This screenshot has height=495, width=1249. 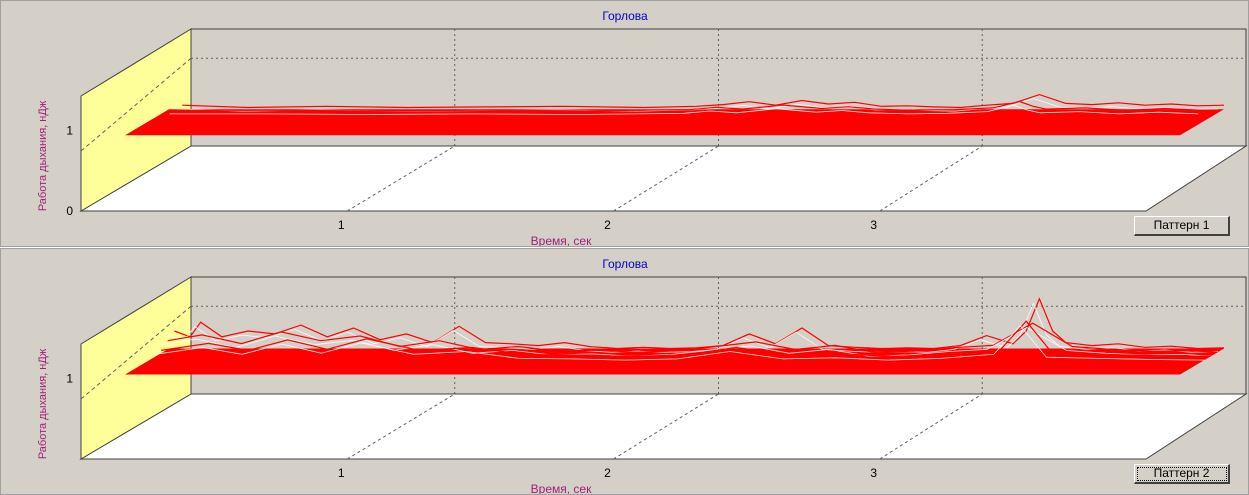 I want to click on pattern-2-button: Паттерн 2, so click(x=1182, y=474).